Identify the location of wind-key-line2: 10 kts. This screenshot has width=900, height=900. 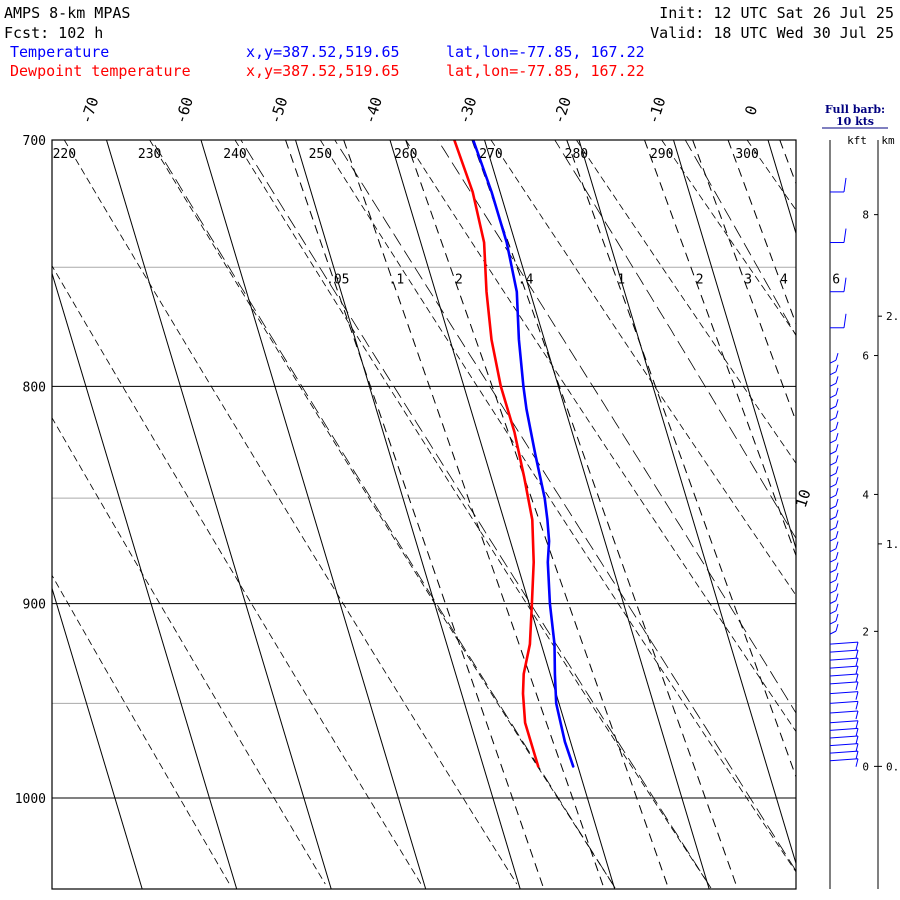
(855, 121).